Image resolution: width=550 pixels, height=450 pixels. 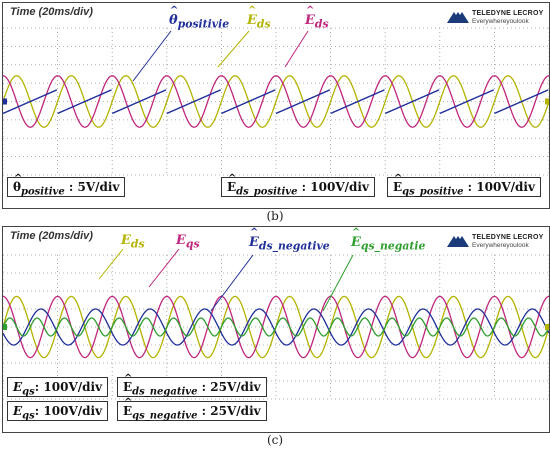 I want to click on pointer-eds-yellow, so click(x=233, y=49).